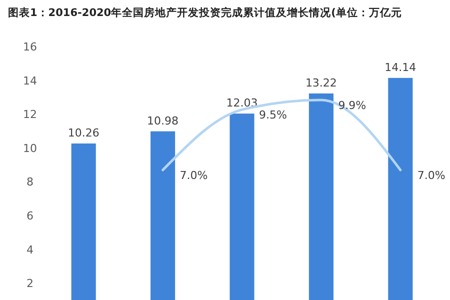  What do you see at coordinates (30, 47) in the screenshot?
I see `y-tick-label: 16` at bounding box center [30, 47].